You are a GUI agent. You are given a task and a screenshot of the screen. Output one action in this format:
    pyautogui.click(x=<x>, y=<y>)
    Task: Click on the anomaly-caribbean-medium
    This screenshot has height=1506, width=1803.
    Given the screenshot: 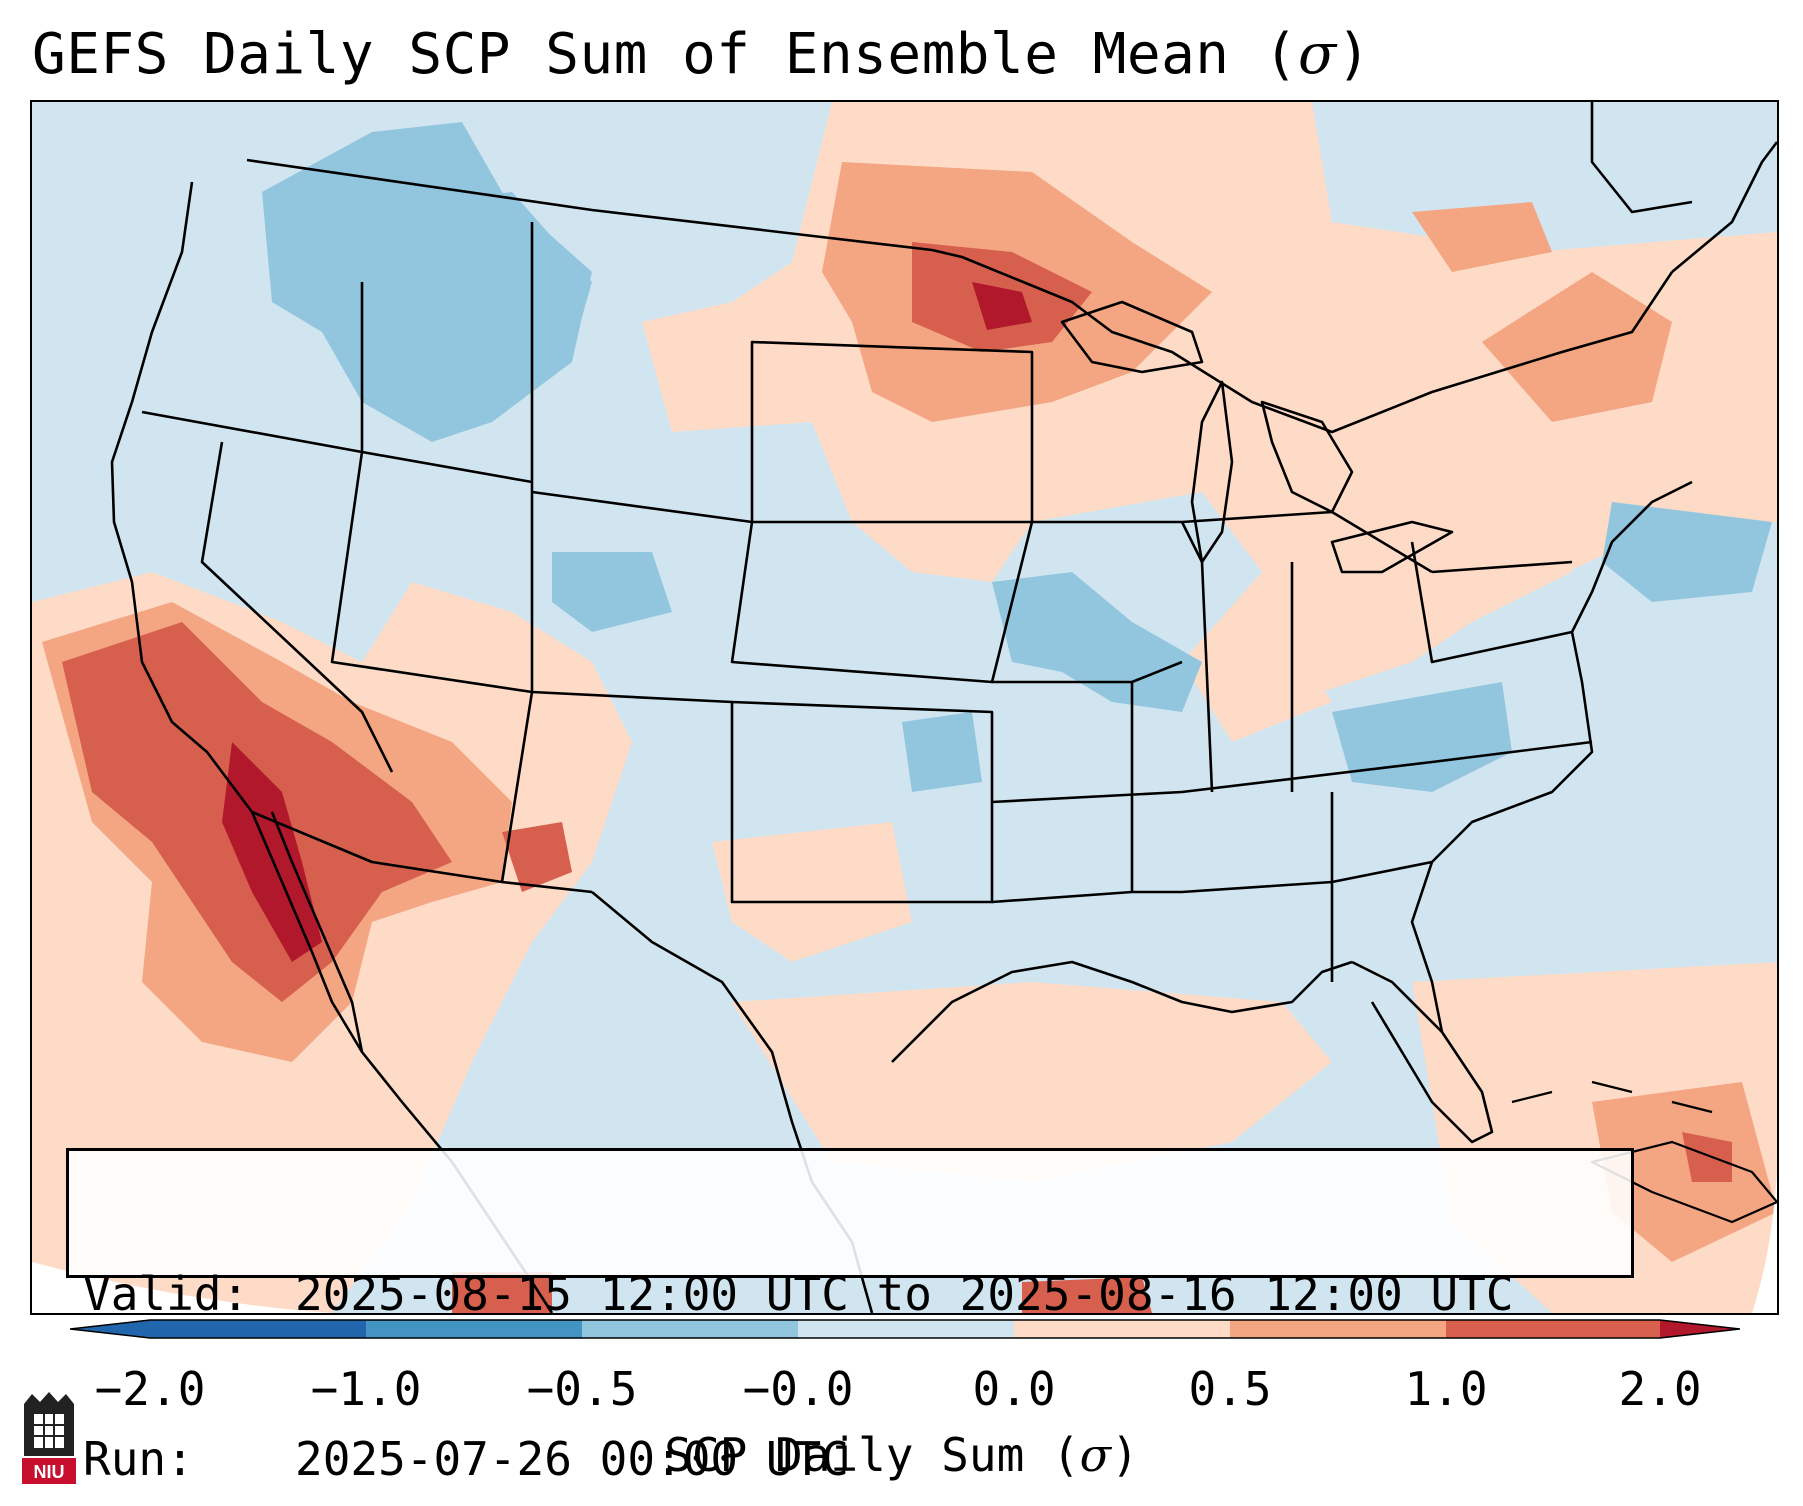 What is the action you would take?
    pyautogui.click(x=1684, y=1172)
    